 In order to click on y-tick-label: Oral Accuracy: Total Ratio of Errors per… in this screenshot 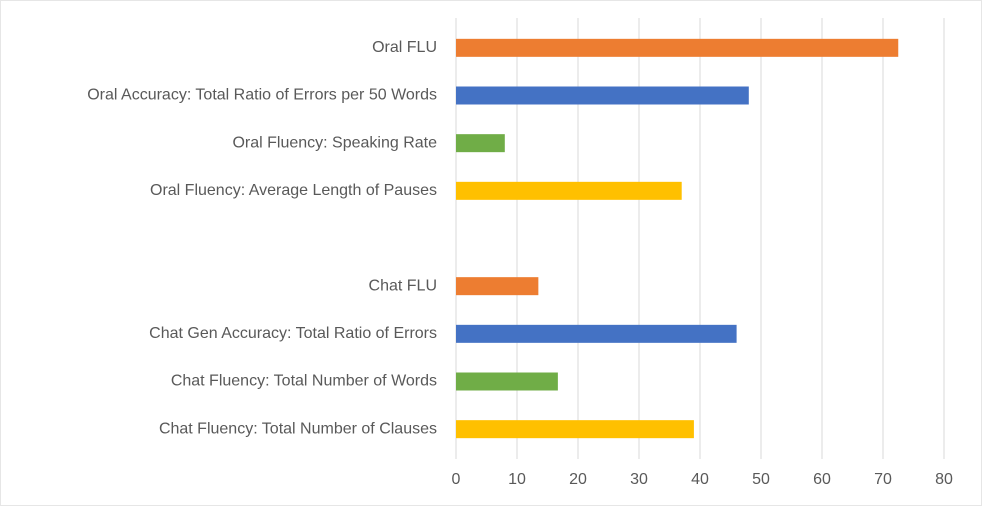, I will do `click(262, 95)`.